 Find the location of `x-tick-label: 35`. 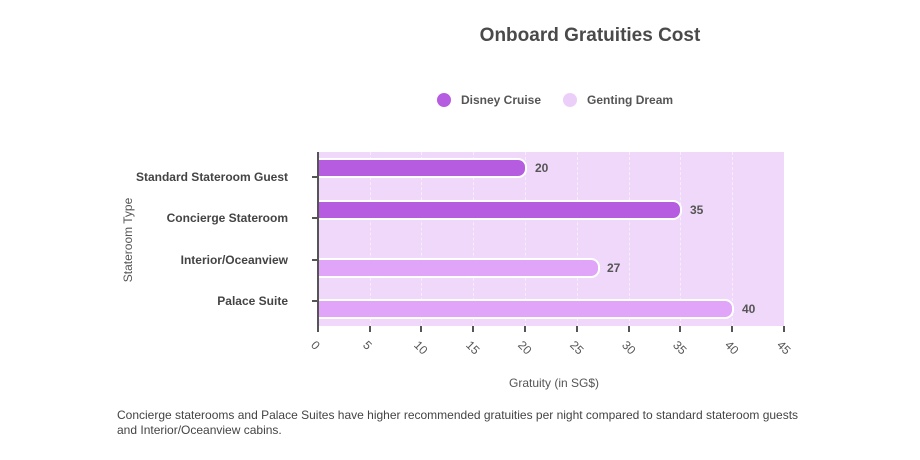

x-tick-label: 35 is located at coordinates (680, 348).